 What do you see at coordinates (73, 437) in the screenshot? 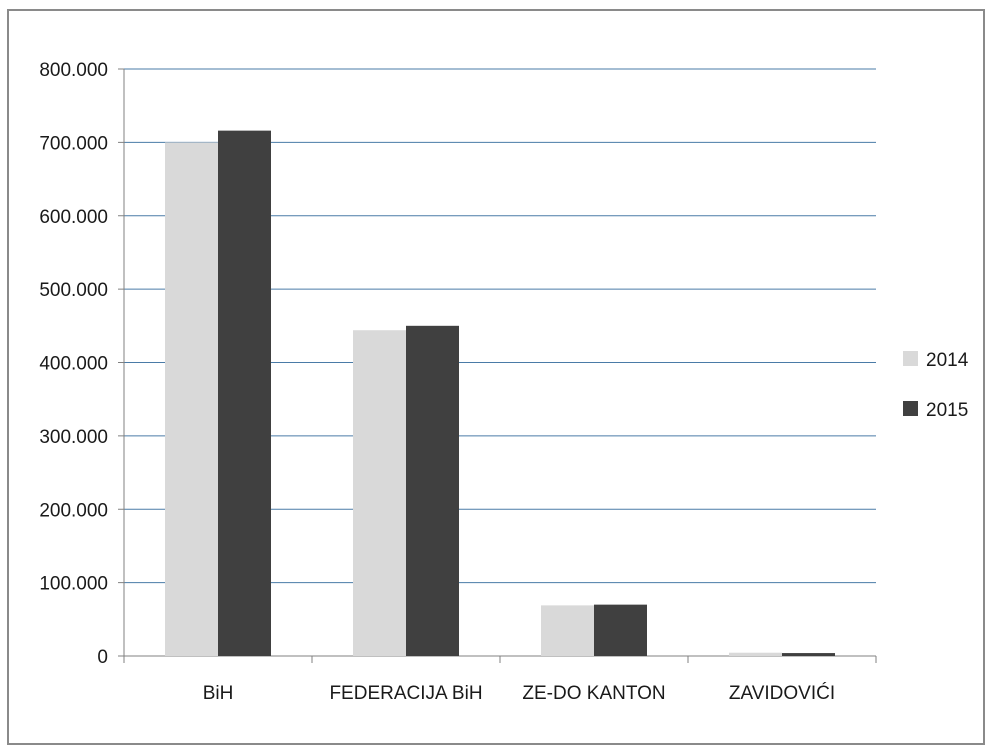
I see `y-tick-label: 300.000` at bounding box center [73, 437].